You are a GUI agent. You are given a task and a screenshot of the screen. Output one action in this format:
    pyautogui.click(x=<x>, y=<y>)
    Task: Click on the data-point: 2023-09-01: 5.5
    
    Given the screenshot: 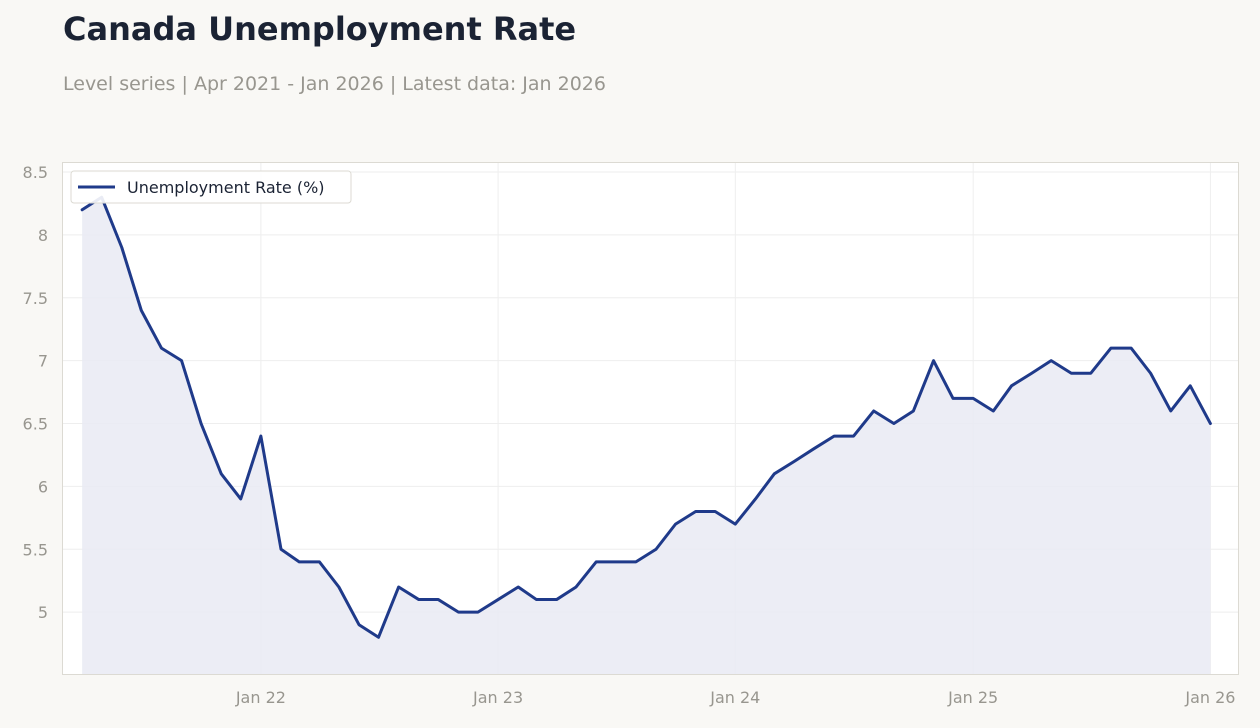 What is the action you would take?
    pyautogui.click(x=656, y=549)
    